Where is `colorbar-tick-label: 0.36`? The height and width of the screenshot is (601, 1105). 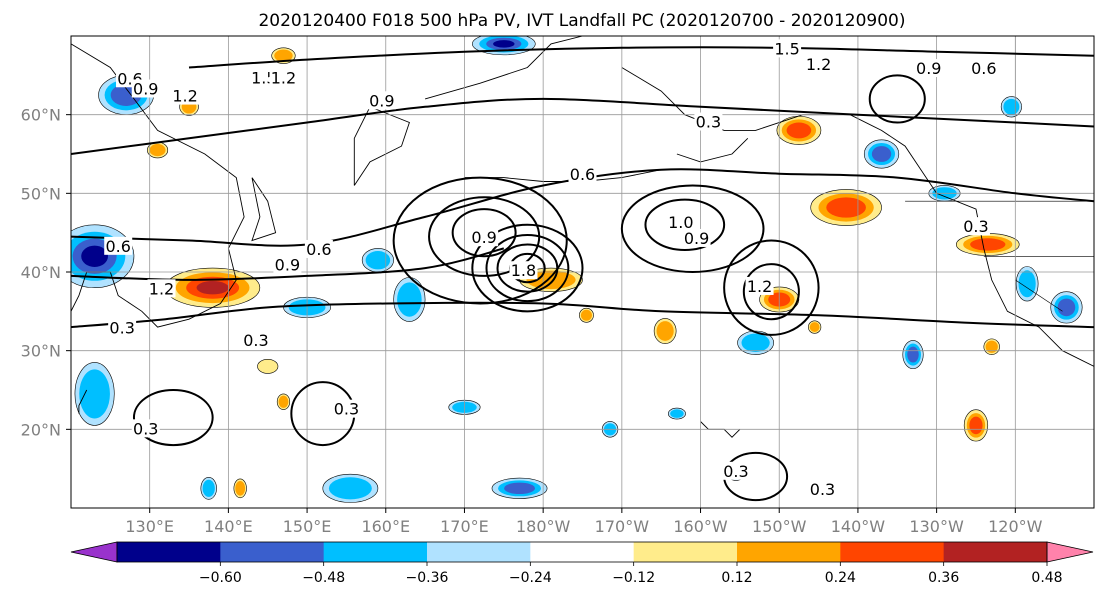 colorbar-tick-label: 0.36 is located at coordinates (943, 578).